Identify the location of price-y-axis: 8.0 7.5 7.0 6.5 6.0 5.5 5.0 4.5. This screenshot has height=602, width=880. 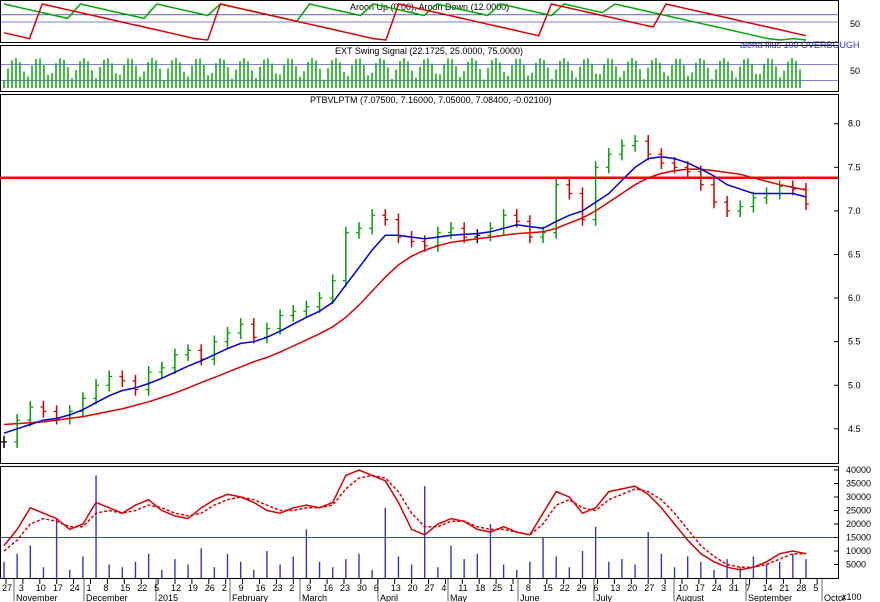
(847, 276).